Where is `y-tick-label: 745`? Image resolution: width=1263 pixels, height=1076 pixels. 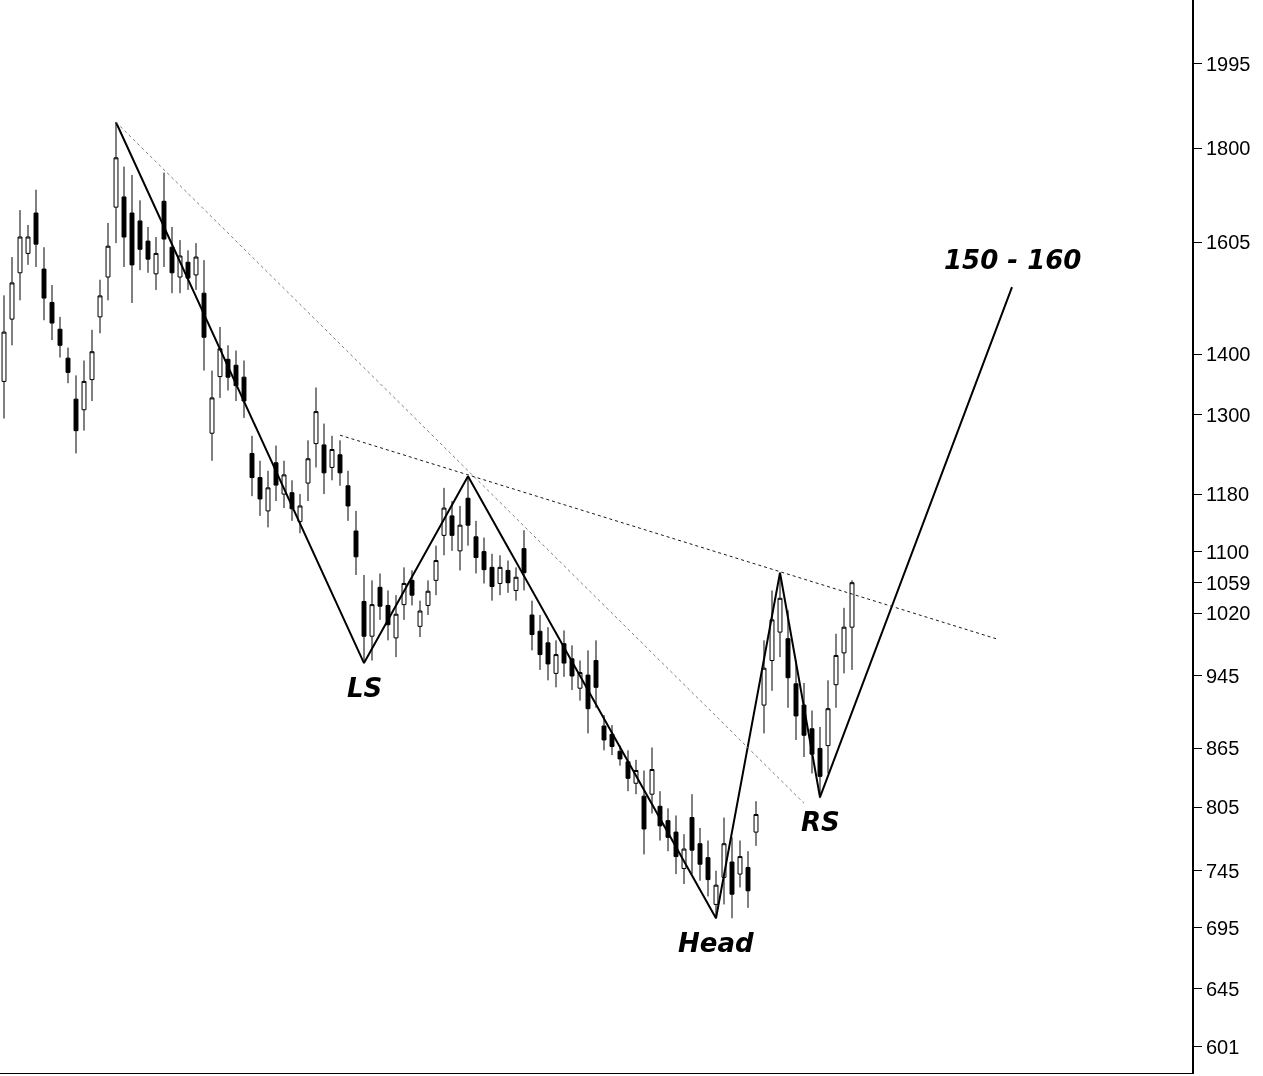
y-tick-label: 745 is located at coordinates (1223, 870).